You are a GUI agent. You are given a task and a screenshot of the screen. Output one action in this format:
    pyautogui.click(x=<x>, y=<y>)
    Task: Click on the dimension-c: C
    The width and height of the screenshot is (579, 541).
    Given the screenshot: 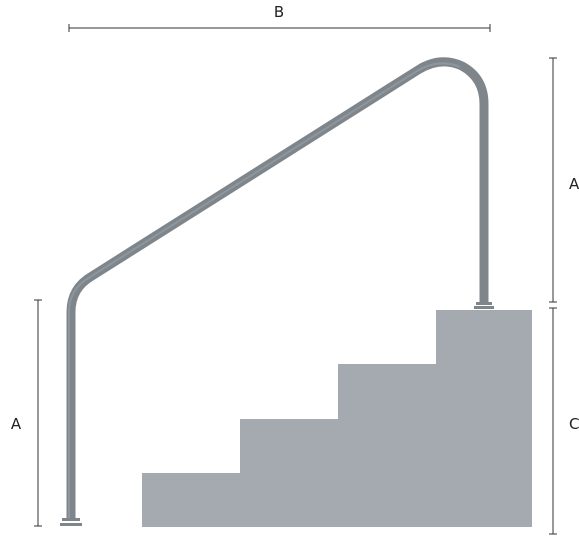 What is the action you would take?
    pyautogui.click(x=564, y=421)
    